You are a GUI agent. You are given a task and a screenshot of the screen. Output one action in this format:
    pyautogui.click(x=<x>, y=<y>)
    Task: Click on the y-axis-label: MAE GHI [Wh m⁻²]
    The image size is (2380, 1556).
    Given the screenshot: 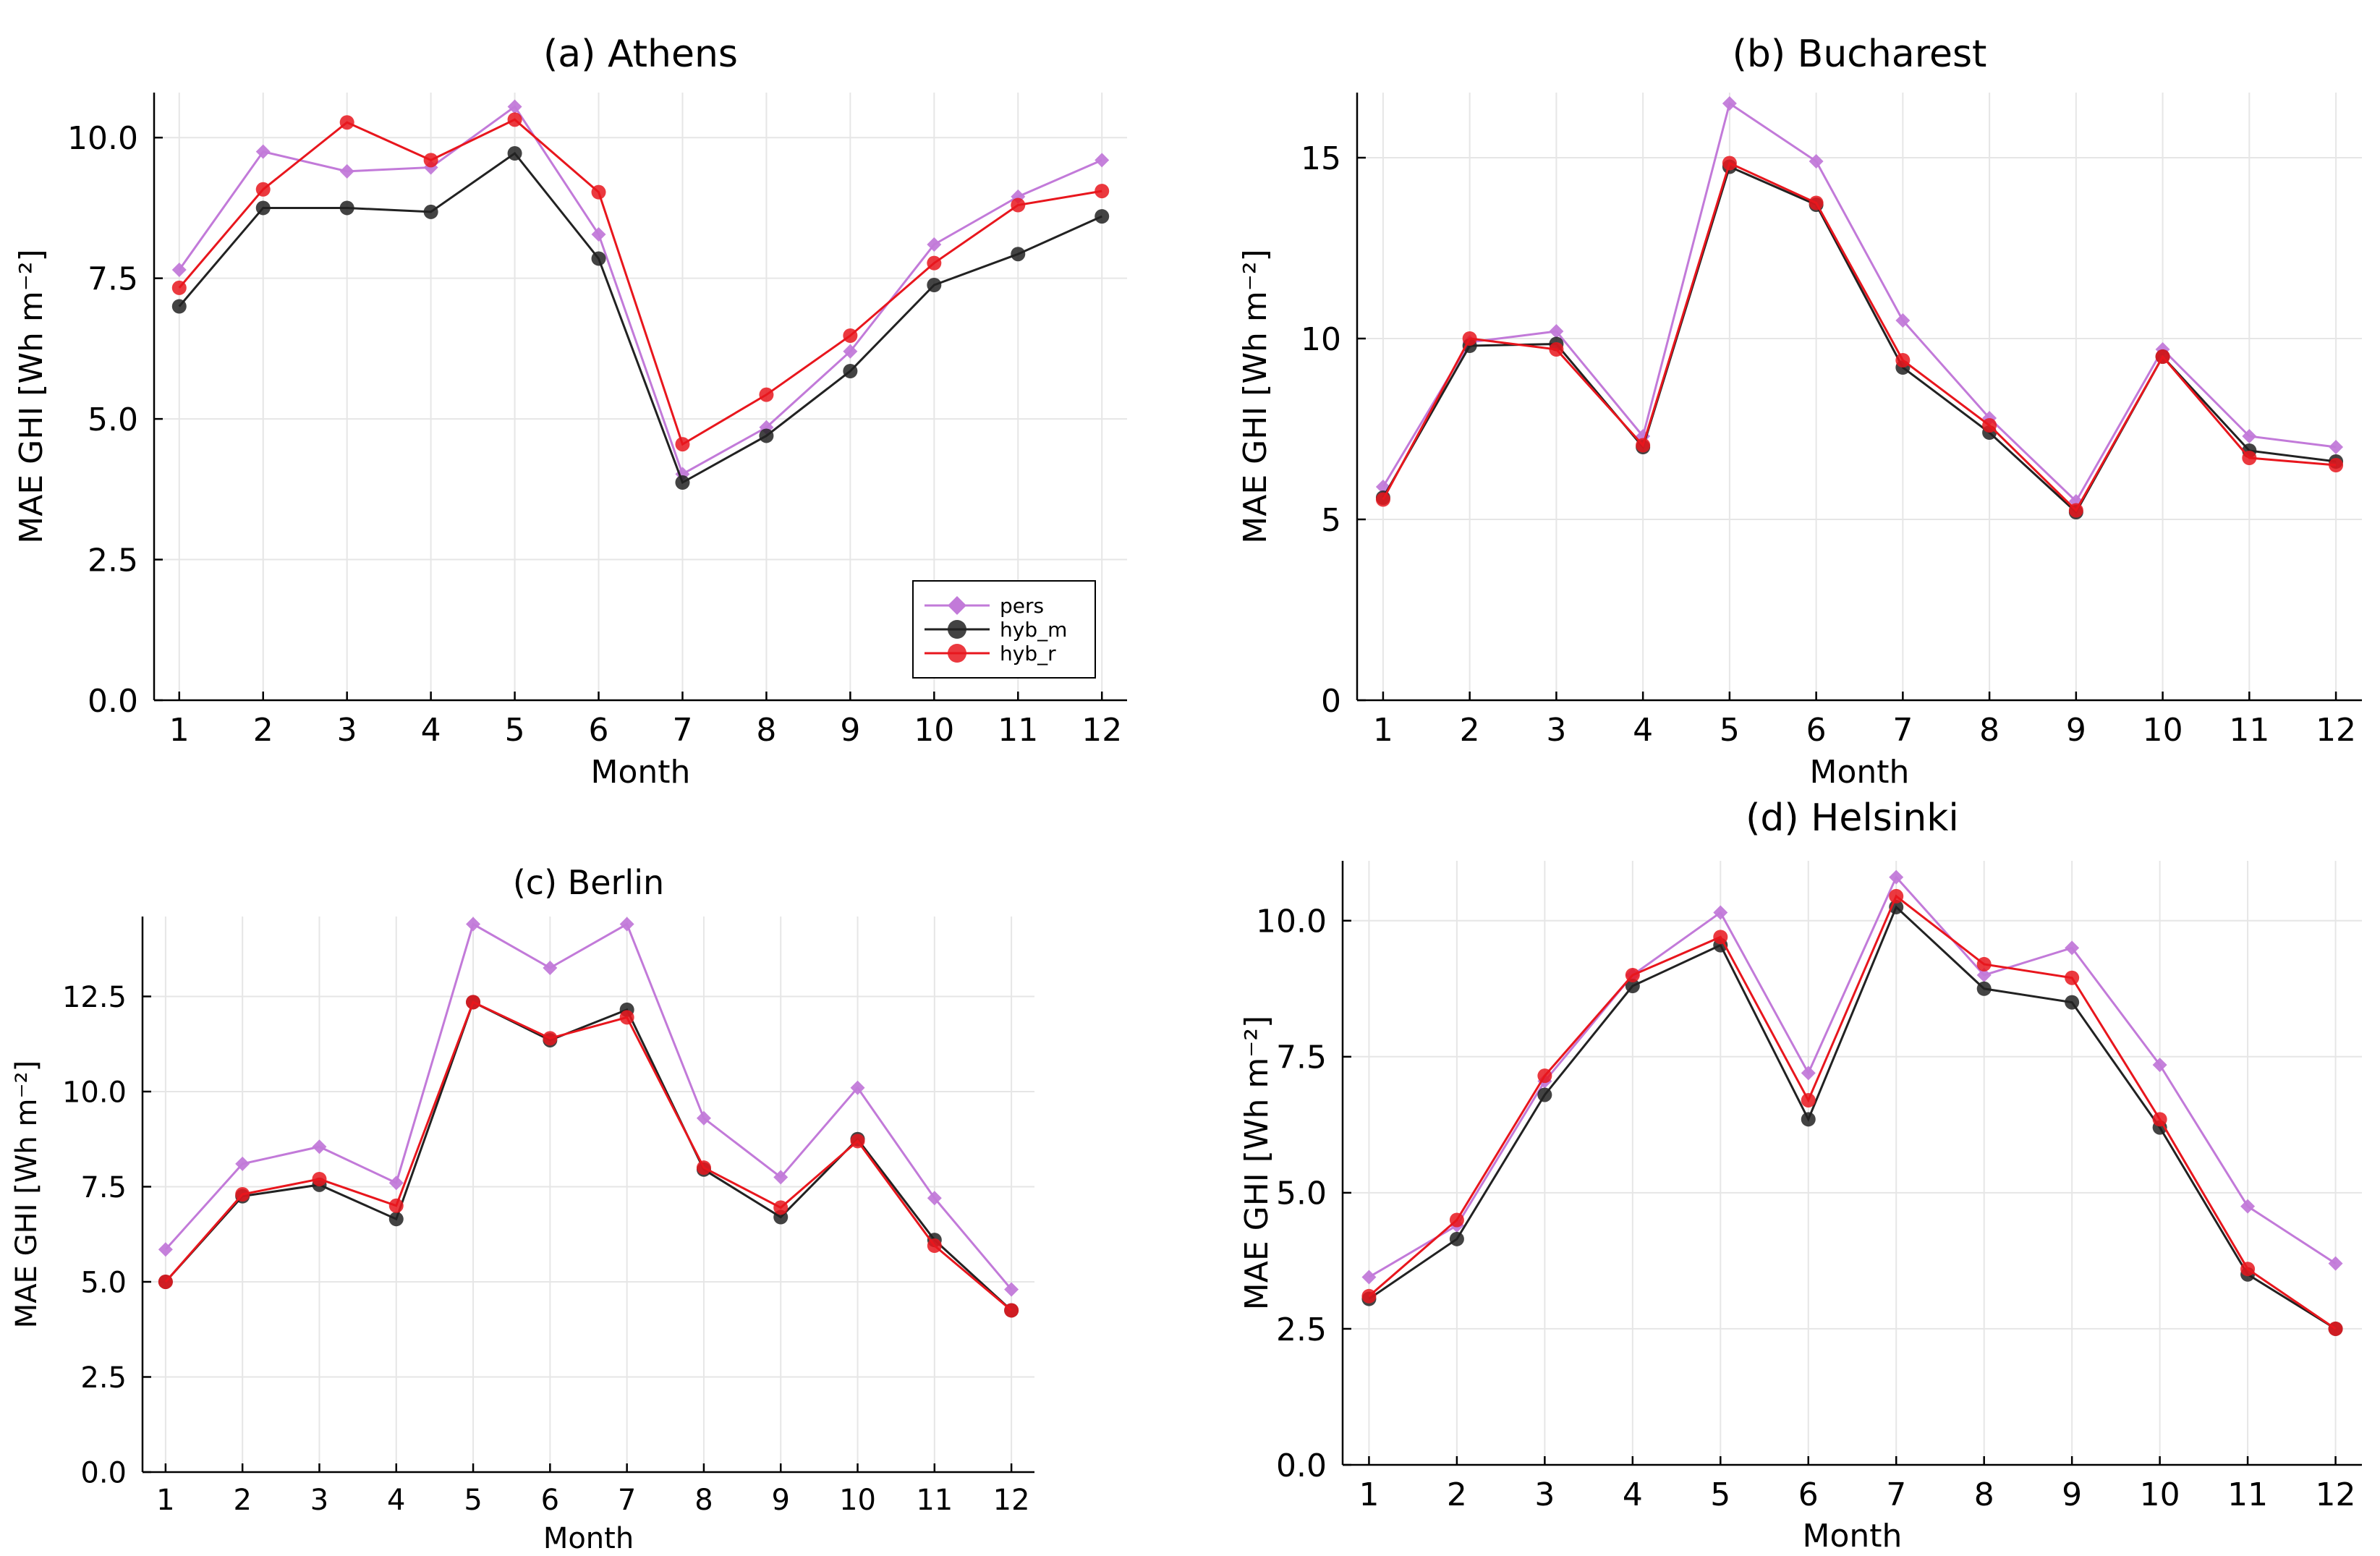 What is the action you would take?
    pyautogui.click(x=27, y=1194)
    